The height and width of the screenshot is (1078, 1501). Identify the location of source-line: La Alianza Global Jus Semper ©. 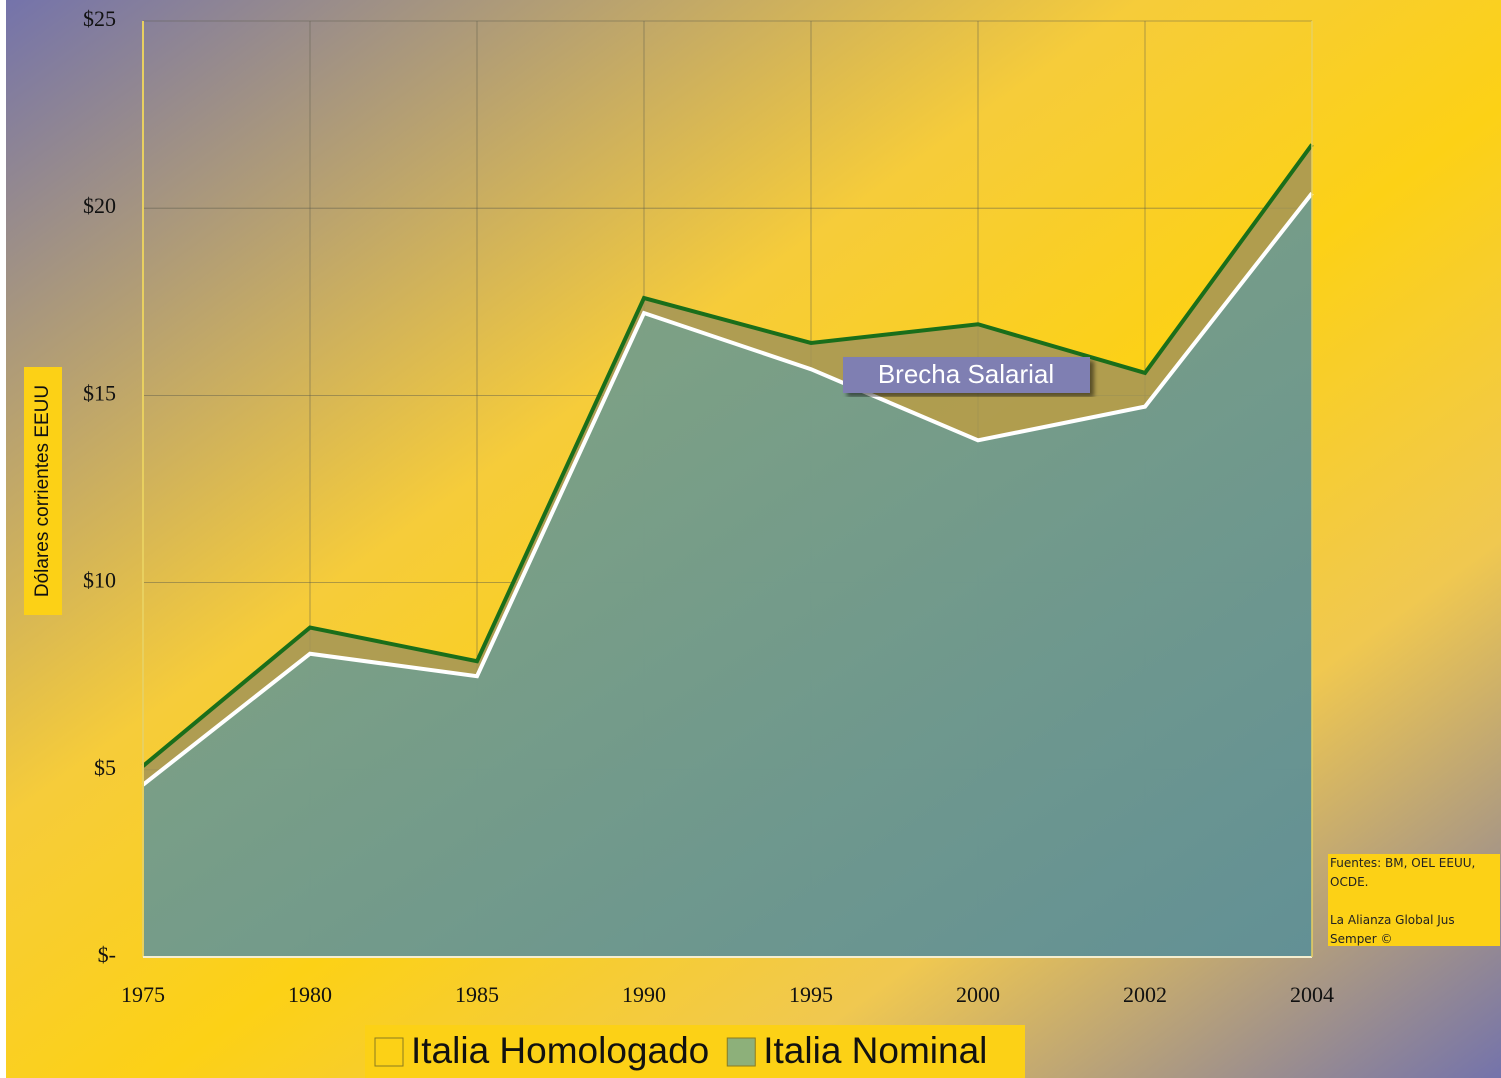
(1392, 929).